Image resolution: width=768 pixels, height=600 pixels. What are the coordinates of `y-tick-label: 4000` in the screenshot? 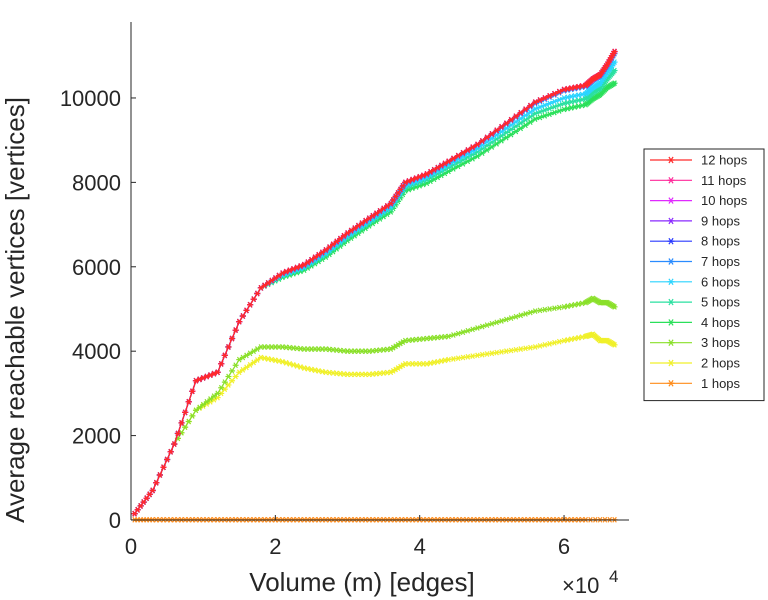 It's located at (96, 351).